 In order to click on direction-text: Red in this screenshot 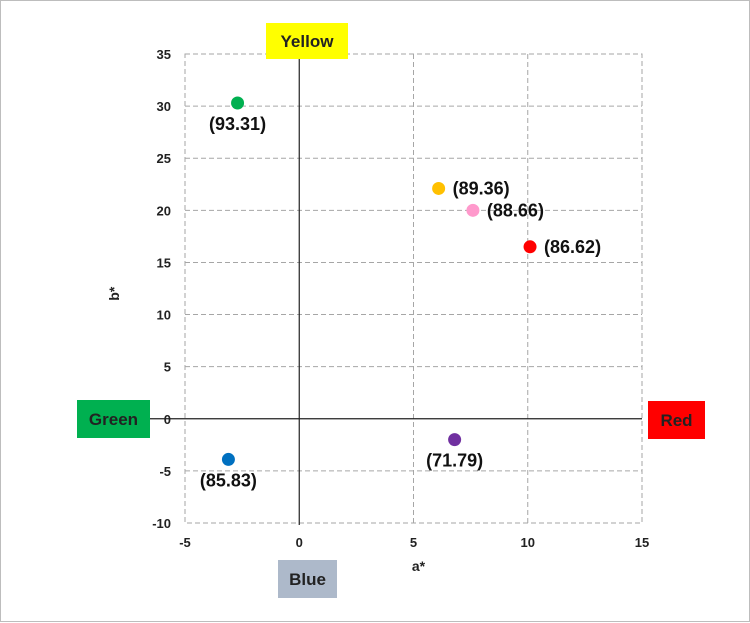, I will do `click(676, 420)`.